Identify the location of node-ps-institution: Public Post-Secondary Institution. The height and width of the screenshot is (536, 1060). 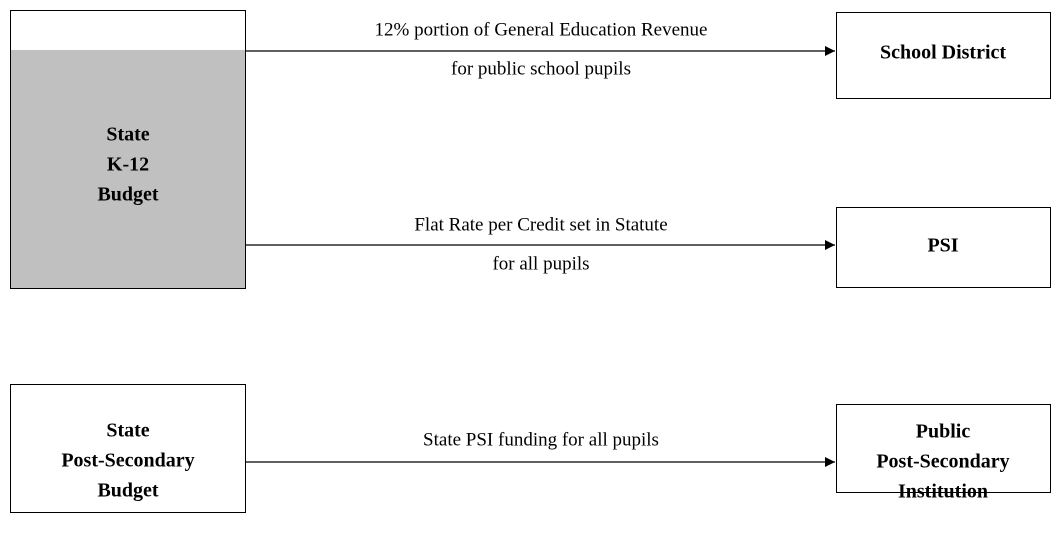
(943, 453).